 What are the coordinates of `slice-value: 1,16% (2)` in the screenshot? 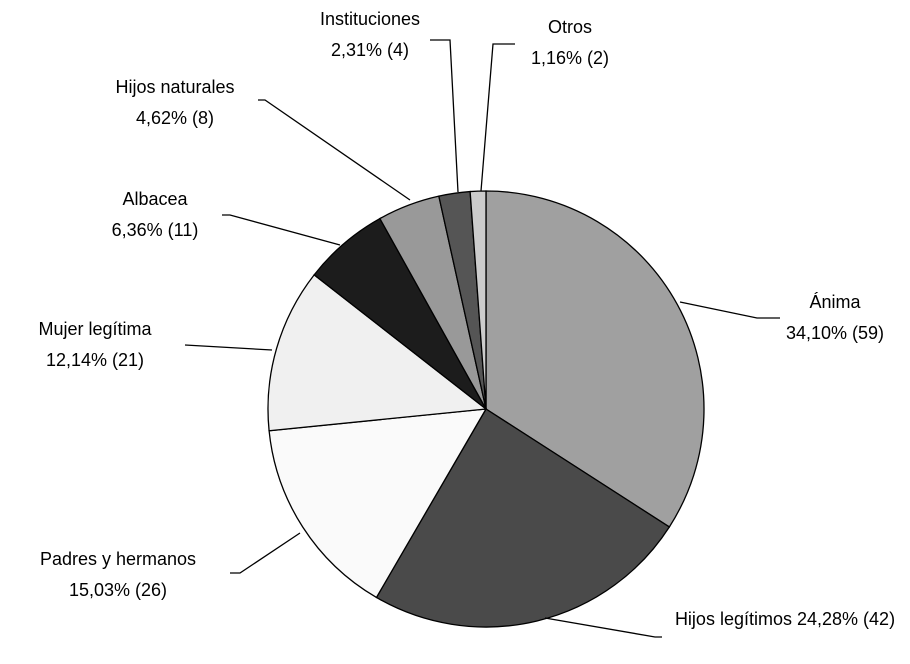 It's located at (570, 58).